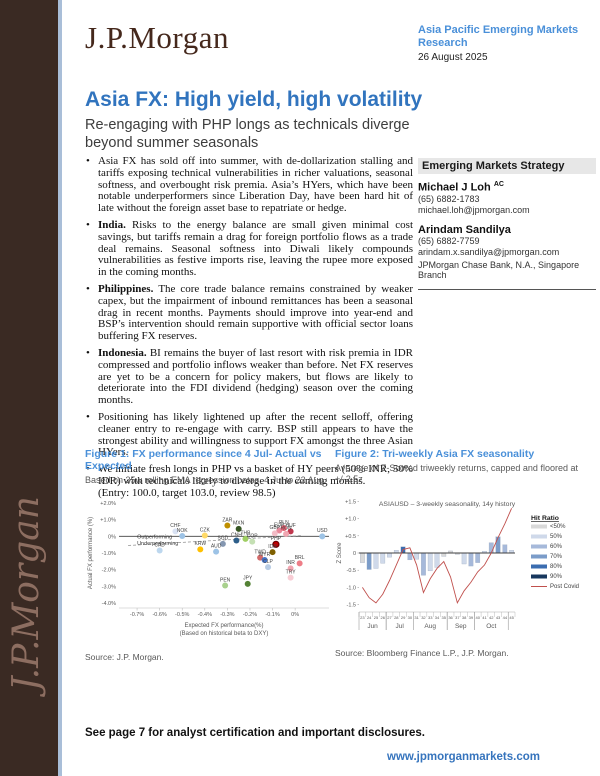  What do you see at coordinates (124, 656) in the screenshot?
I see `figure1-source: Source: J.P. Morgan.` at bounding box center [124, 656].